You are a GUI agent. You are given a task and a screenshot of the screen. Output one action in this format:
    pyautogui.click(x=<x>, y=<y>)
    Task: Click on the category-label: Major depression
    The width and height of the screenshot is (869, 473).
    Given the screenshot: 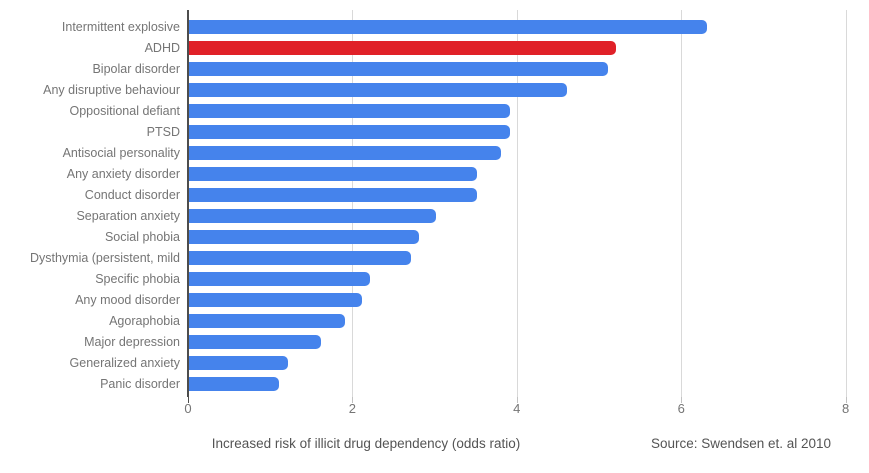 What is the action you would take?
    pyautogui.click(x=132, y=342)
    